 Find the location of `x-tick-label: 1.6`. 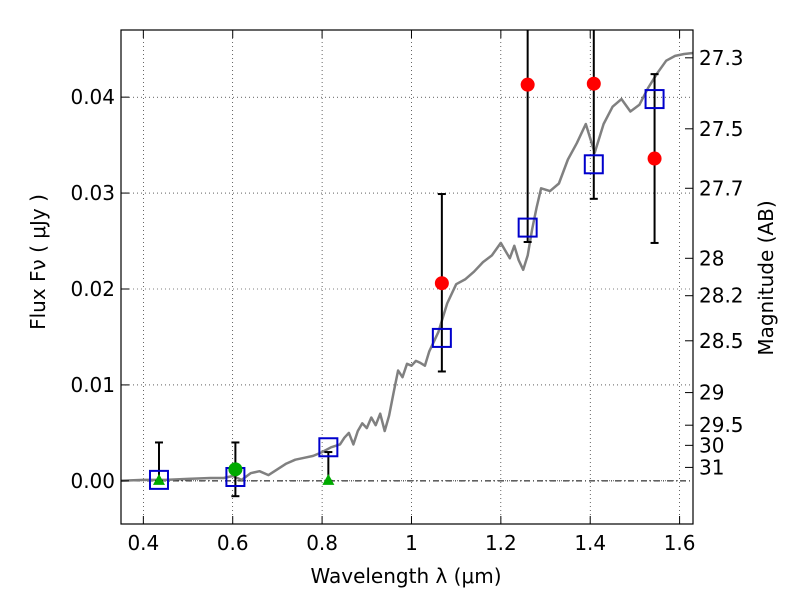

x-tick-label: 1.6 is located at coordinates (680, 543).